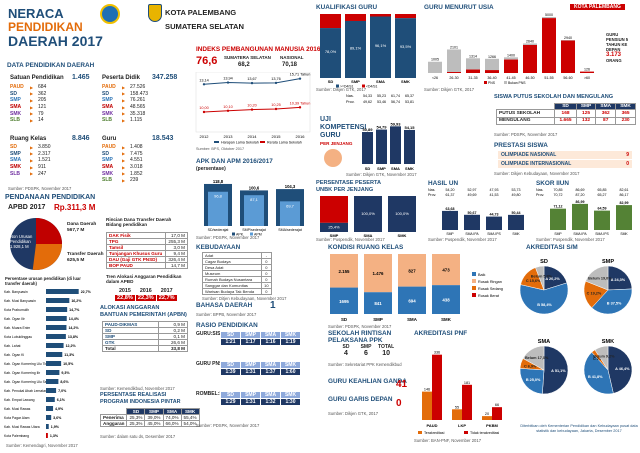 This screenshot has width=640, height=453. I want to click on x-tick-label: PAUD, so click(431, 425).